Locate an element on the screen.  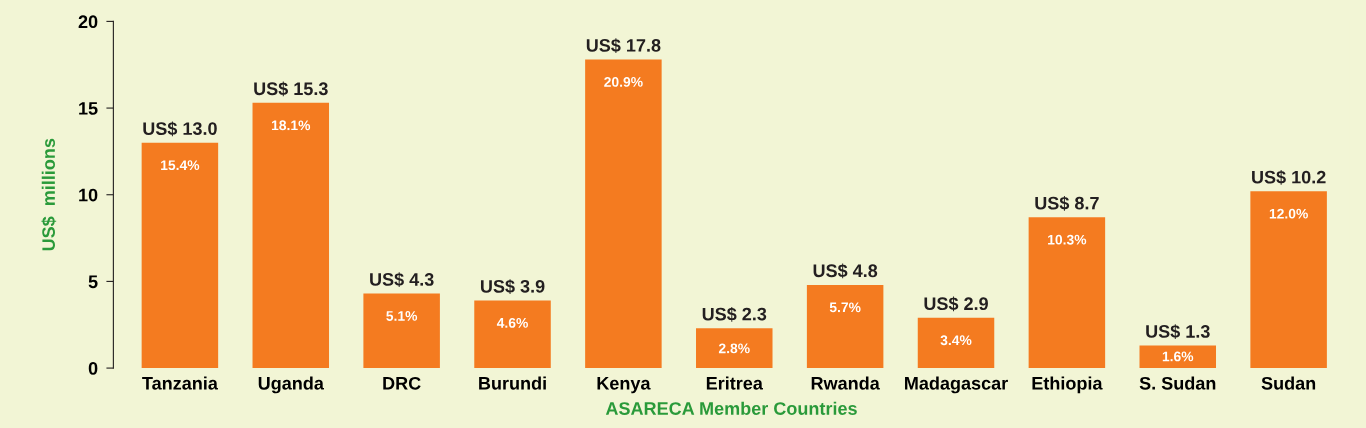
y-tick-label: 0 is located at coordinates (93, 368).